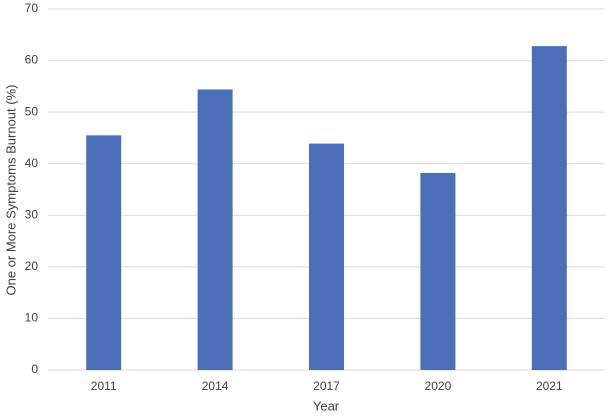  Describe the element at coordinates (32, 214) in the screenshot. I see `y-tick-label: 30` at that location.